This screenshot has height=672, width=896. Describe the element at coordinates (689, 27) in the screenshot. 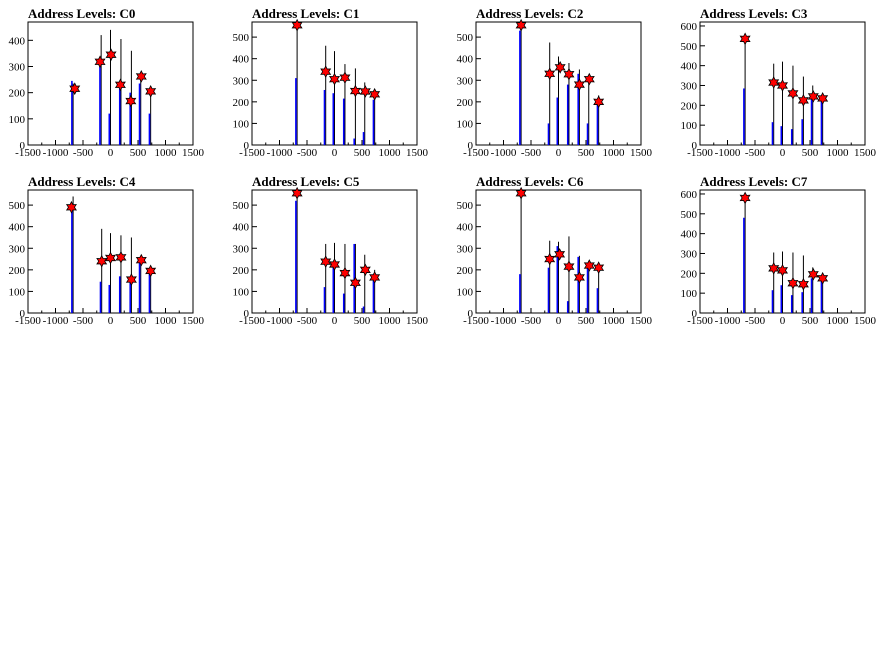

I see `y-tick-label: 600` at that location.